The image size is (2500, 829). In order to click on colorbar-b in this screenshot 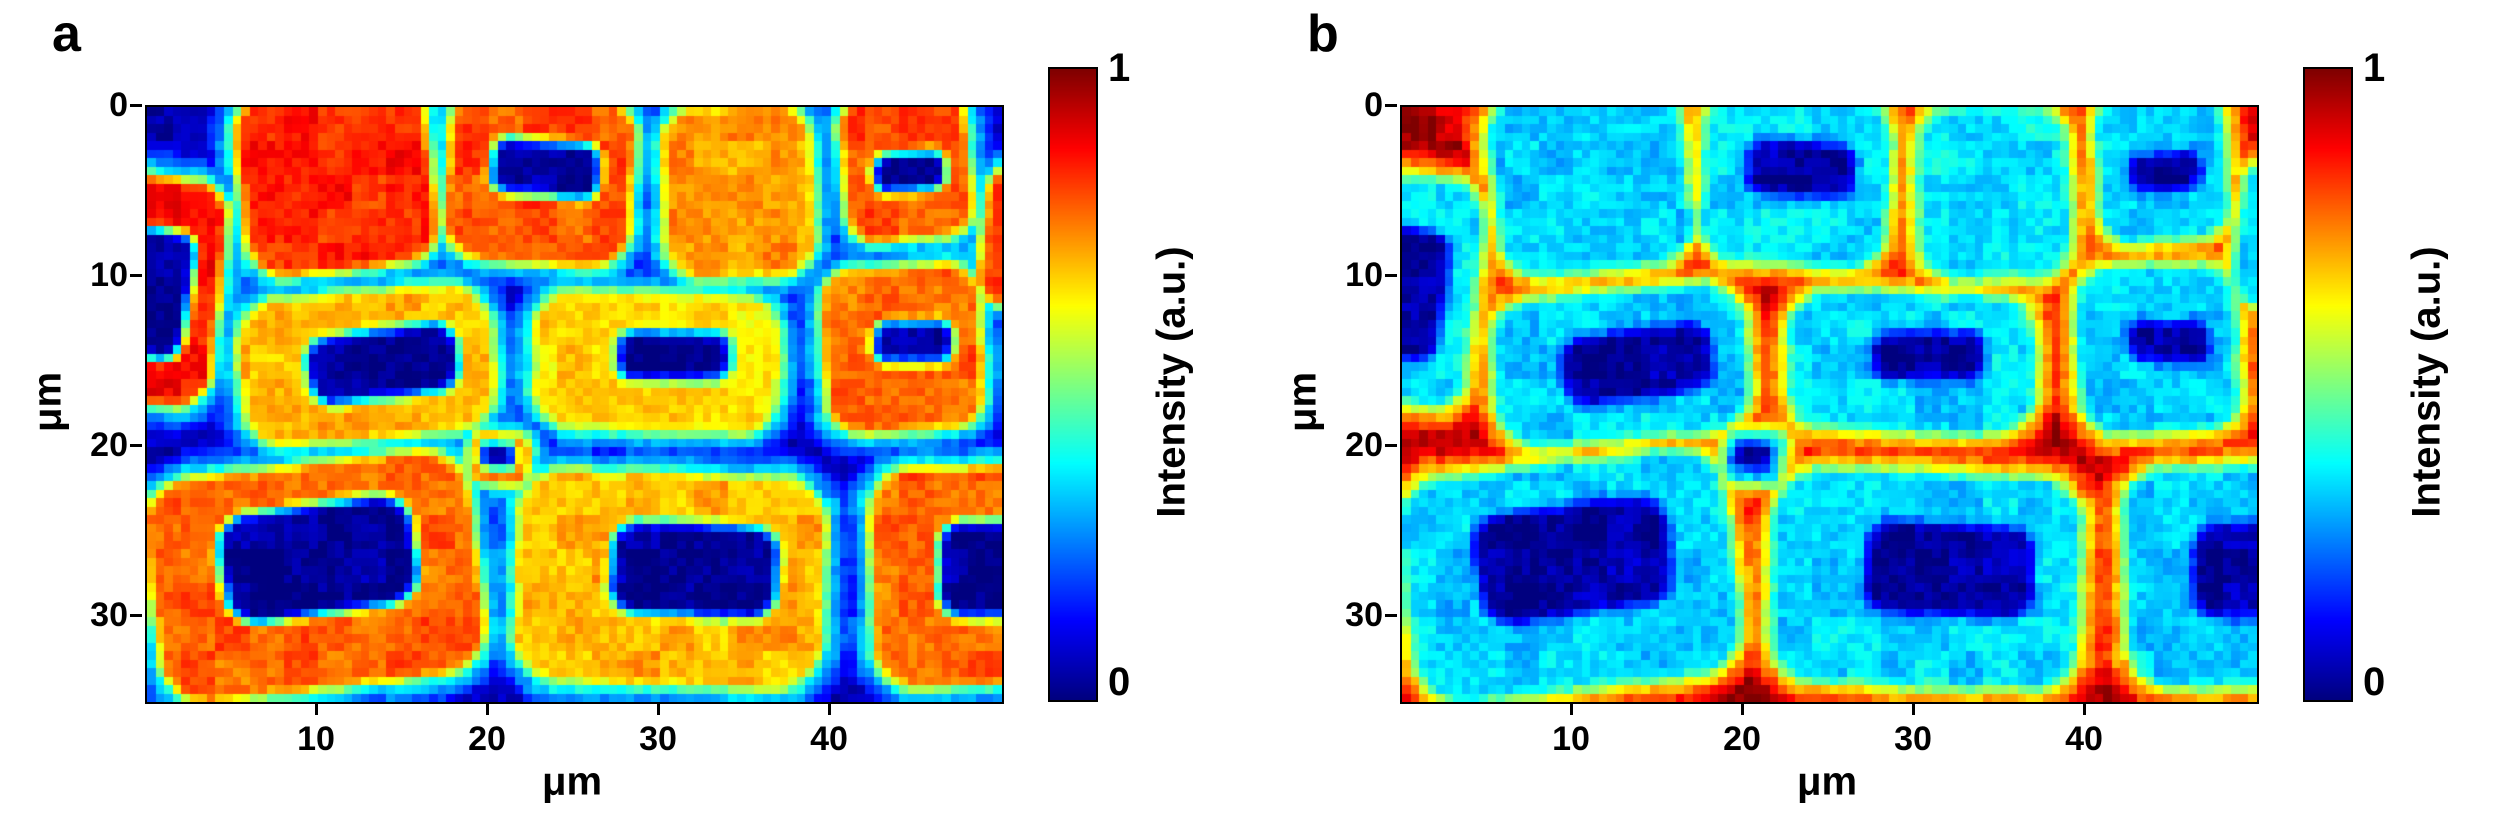, I will do `click(2328, 384)`.